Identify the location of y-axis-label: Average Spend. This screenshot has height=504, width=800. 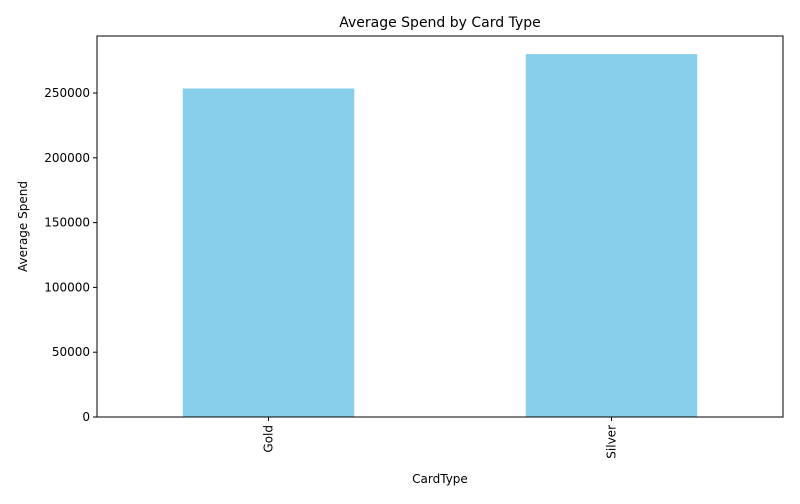
(23, 226).